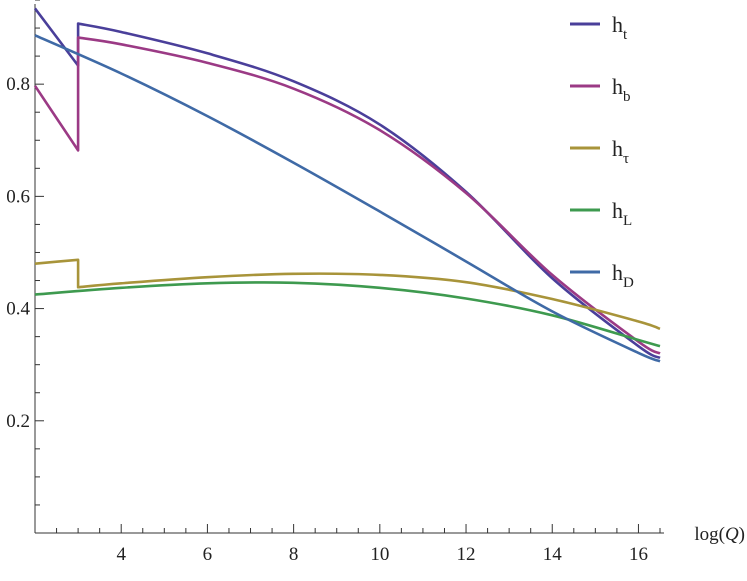  Describe the element at coordinates (466, 554) in the screenshot. I see `x-tick-label: 12` at that location.